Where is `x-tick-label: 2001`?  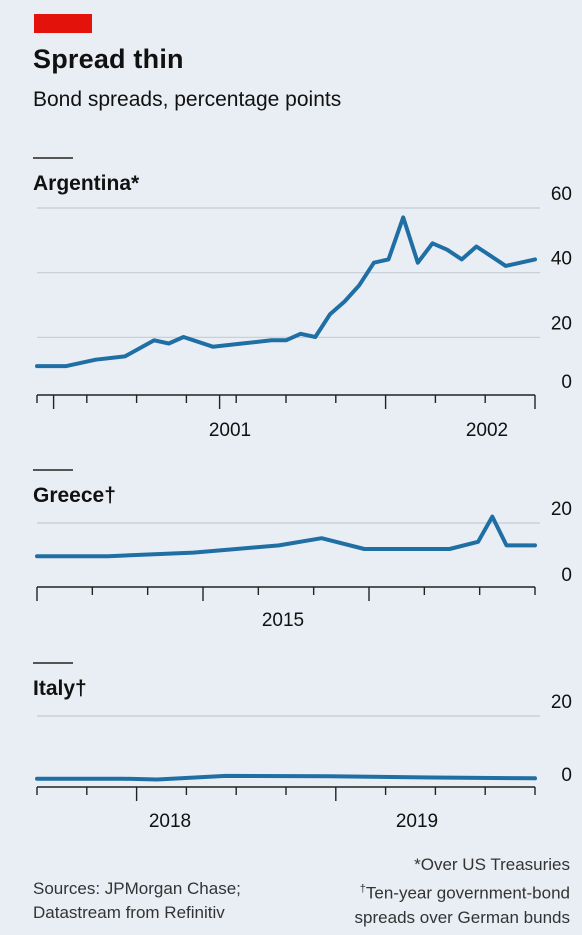
x-tick-label: 2001 is located at coordinates (230, 430).